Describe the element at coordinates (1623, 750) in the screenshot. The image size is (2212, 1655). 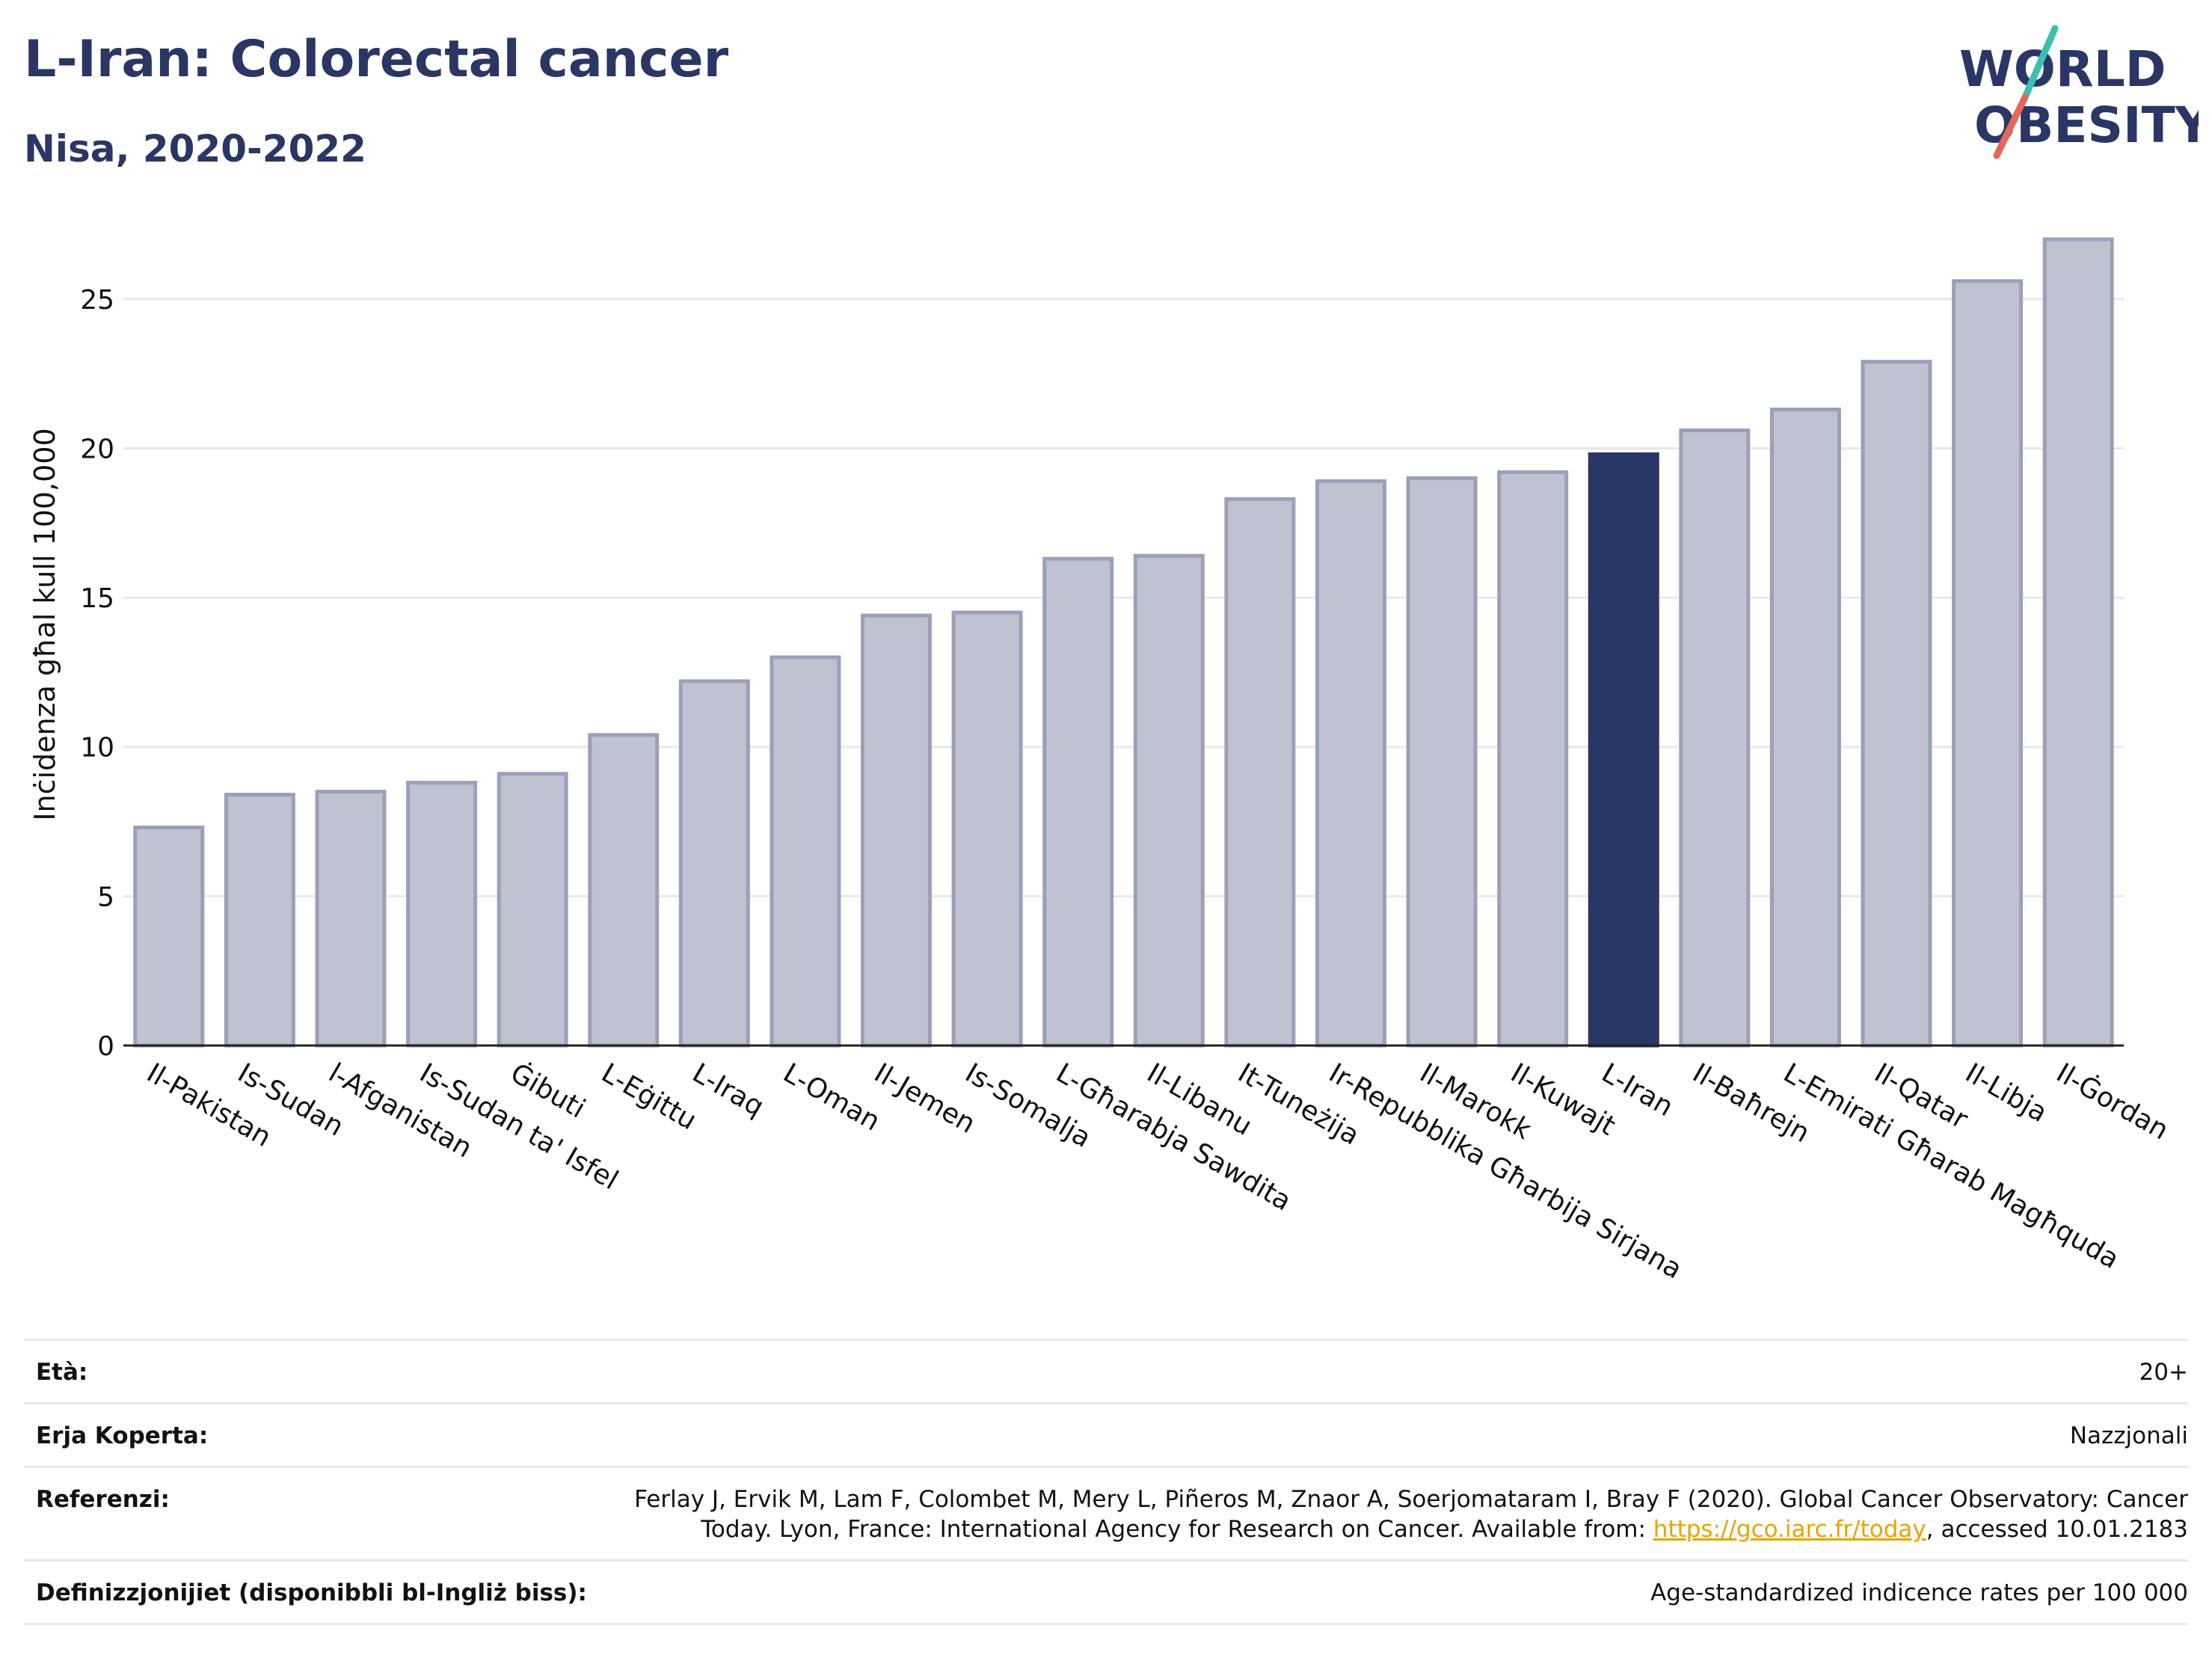
I see `bar-highlighted` at that location.